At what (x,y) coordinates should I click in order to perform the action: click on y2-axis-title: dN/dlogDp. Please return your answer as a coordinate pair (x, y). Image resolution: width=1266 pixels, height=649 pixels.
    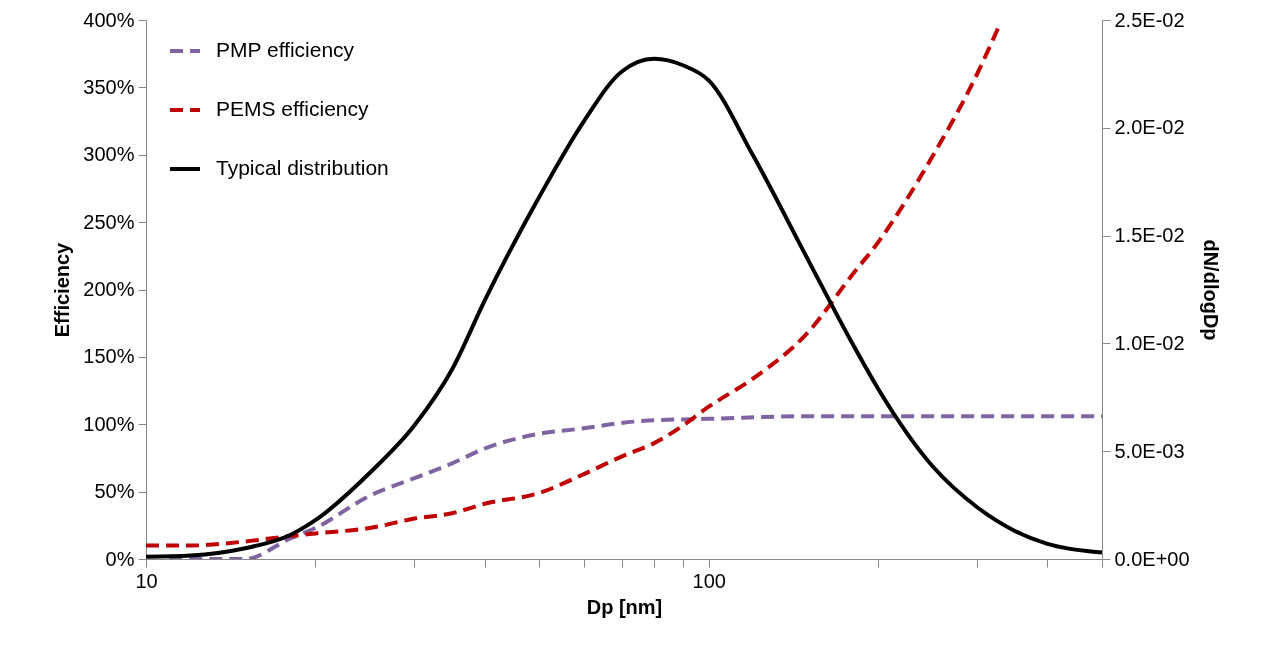
    Looking at the image, I should click on (1210, 290).